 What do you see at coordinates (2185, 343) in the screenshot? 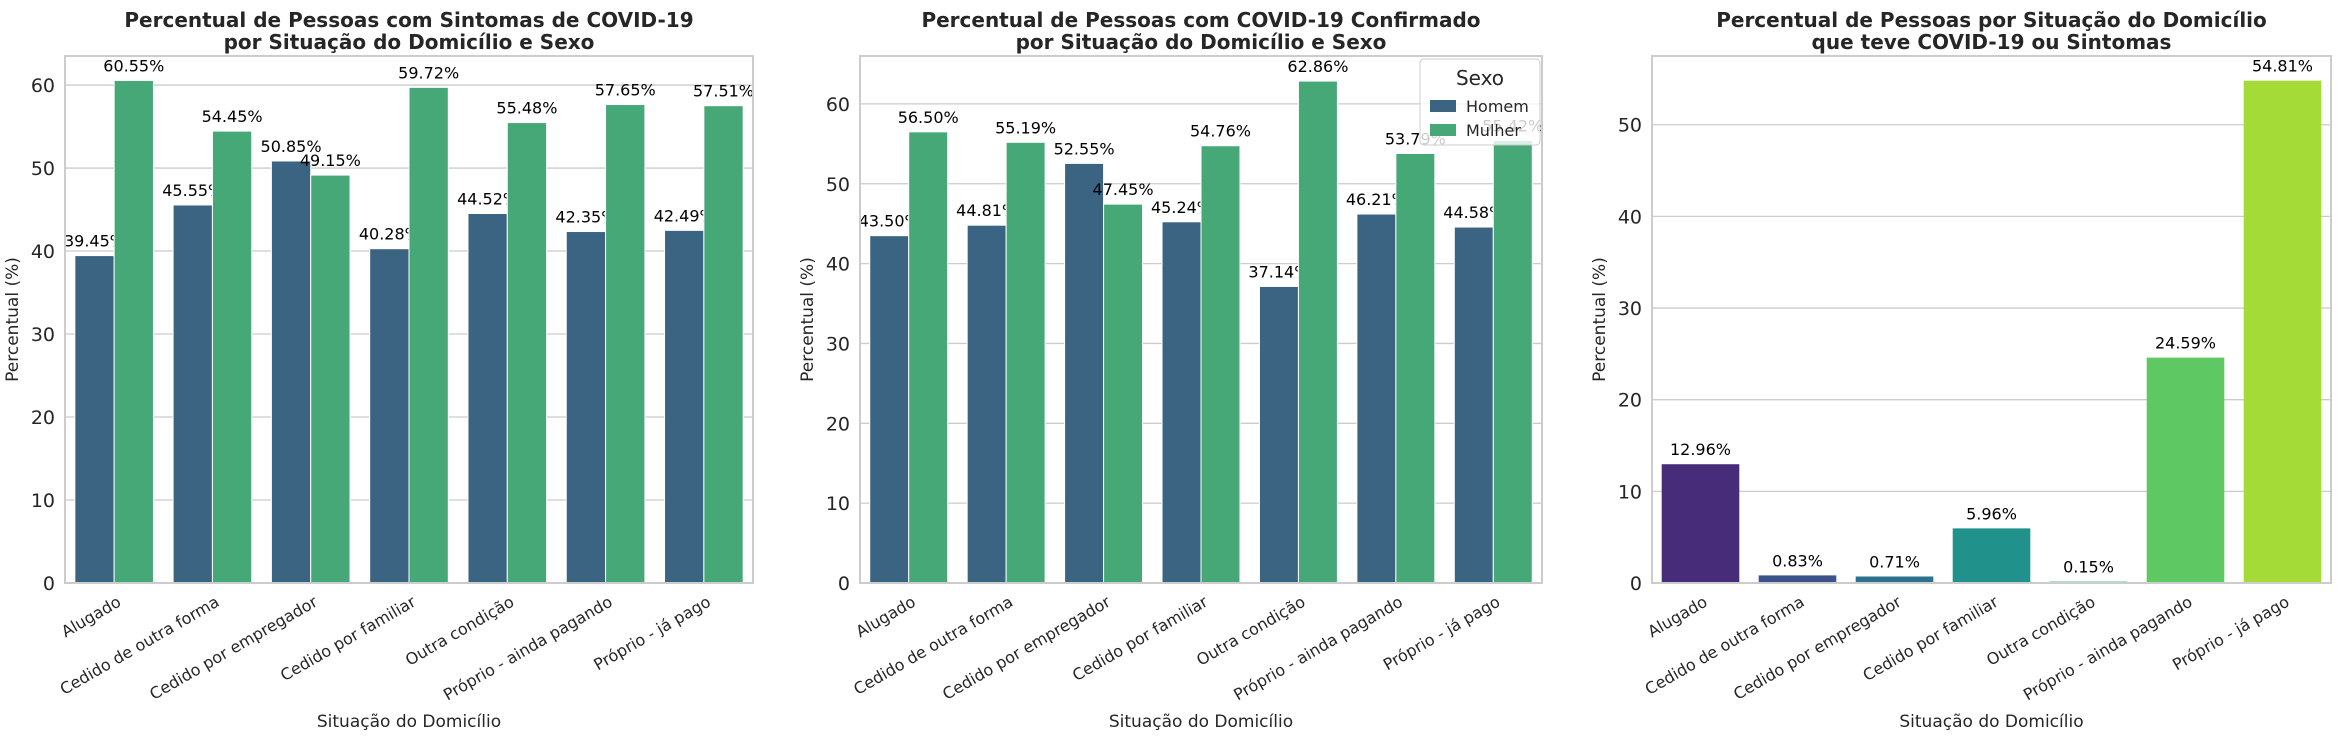
I see `bar-value-label: 24.59%` at bounding box center [2185, 343].